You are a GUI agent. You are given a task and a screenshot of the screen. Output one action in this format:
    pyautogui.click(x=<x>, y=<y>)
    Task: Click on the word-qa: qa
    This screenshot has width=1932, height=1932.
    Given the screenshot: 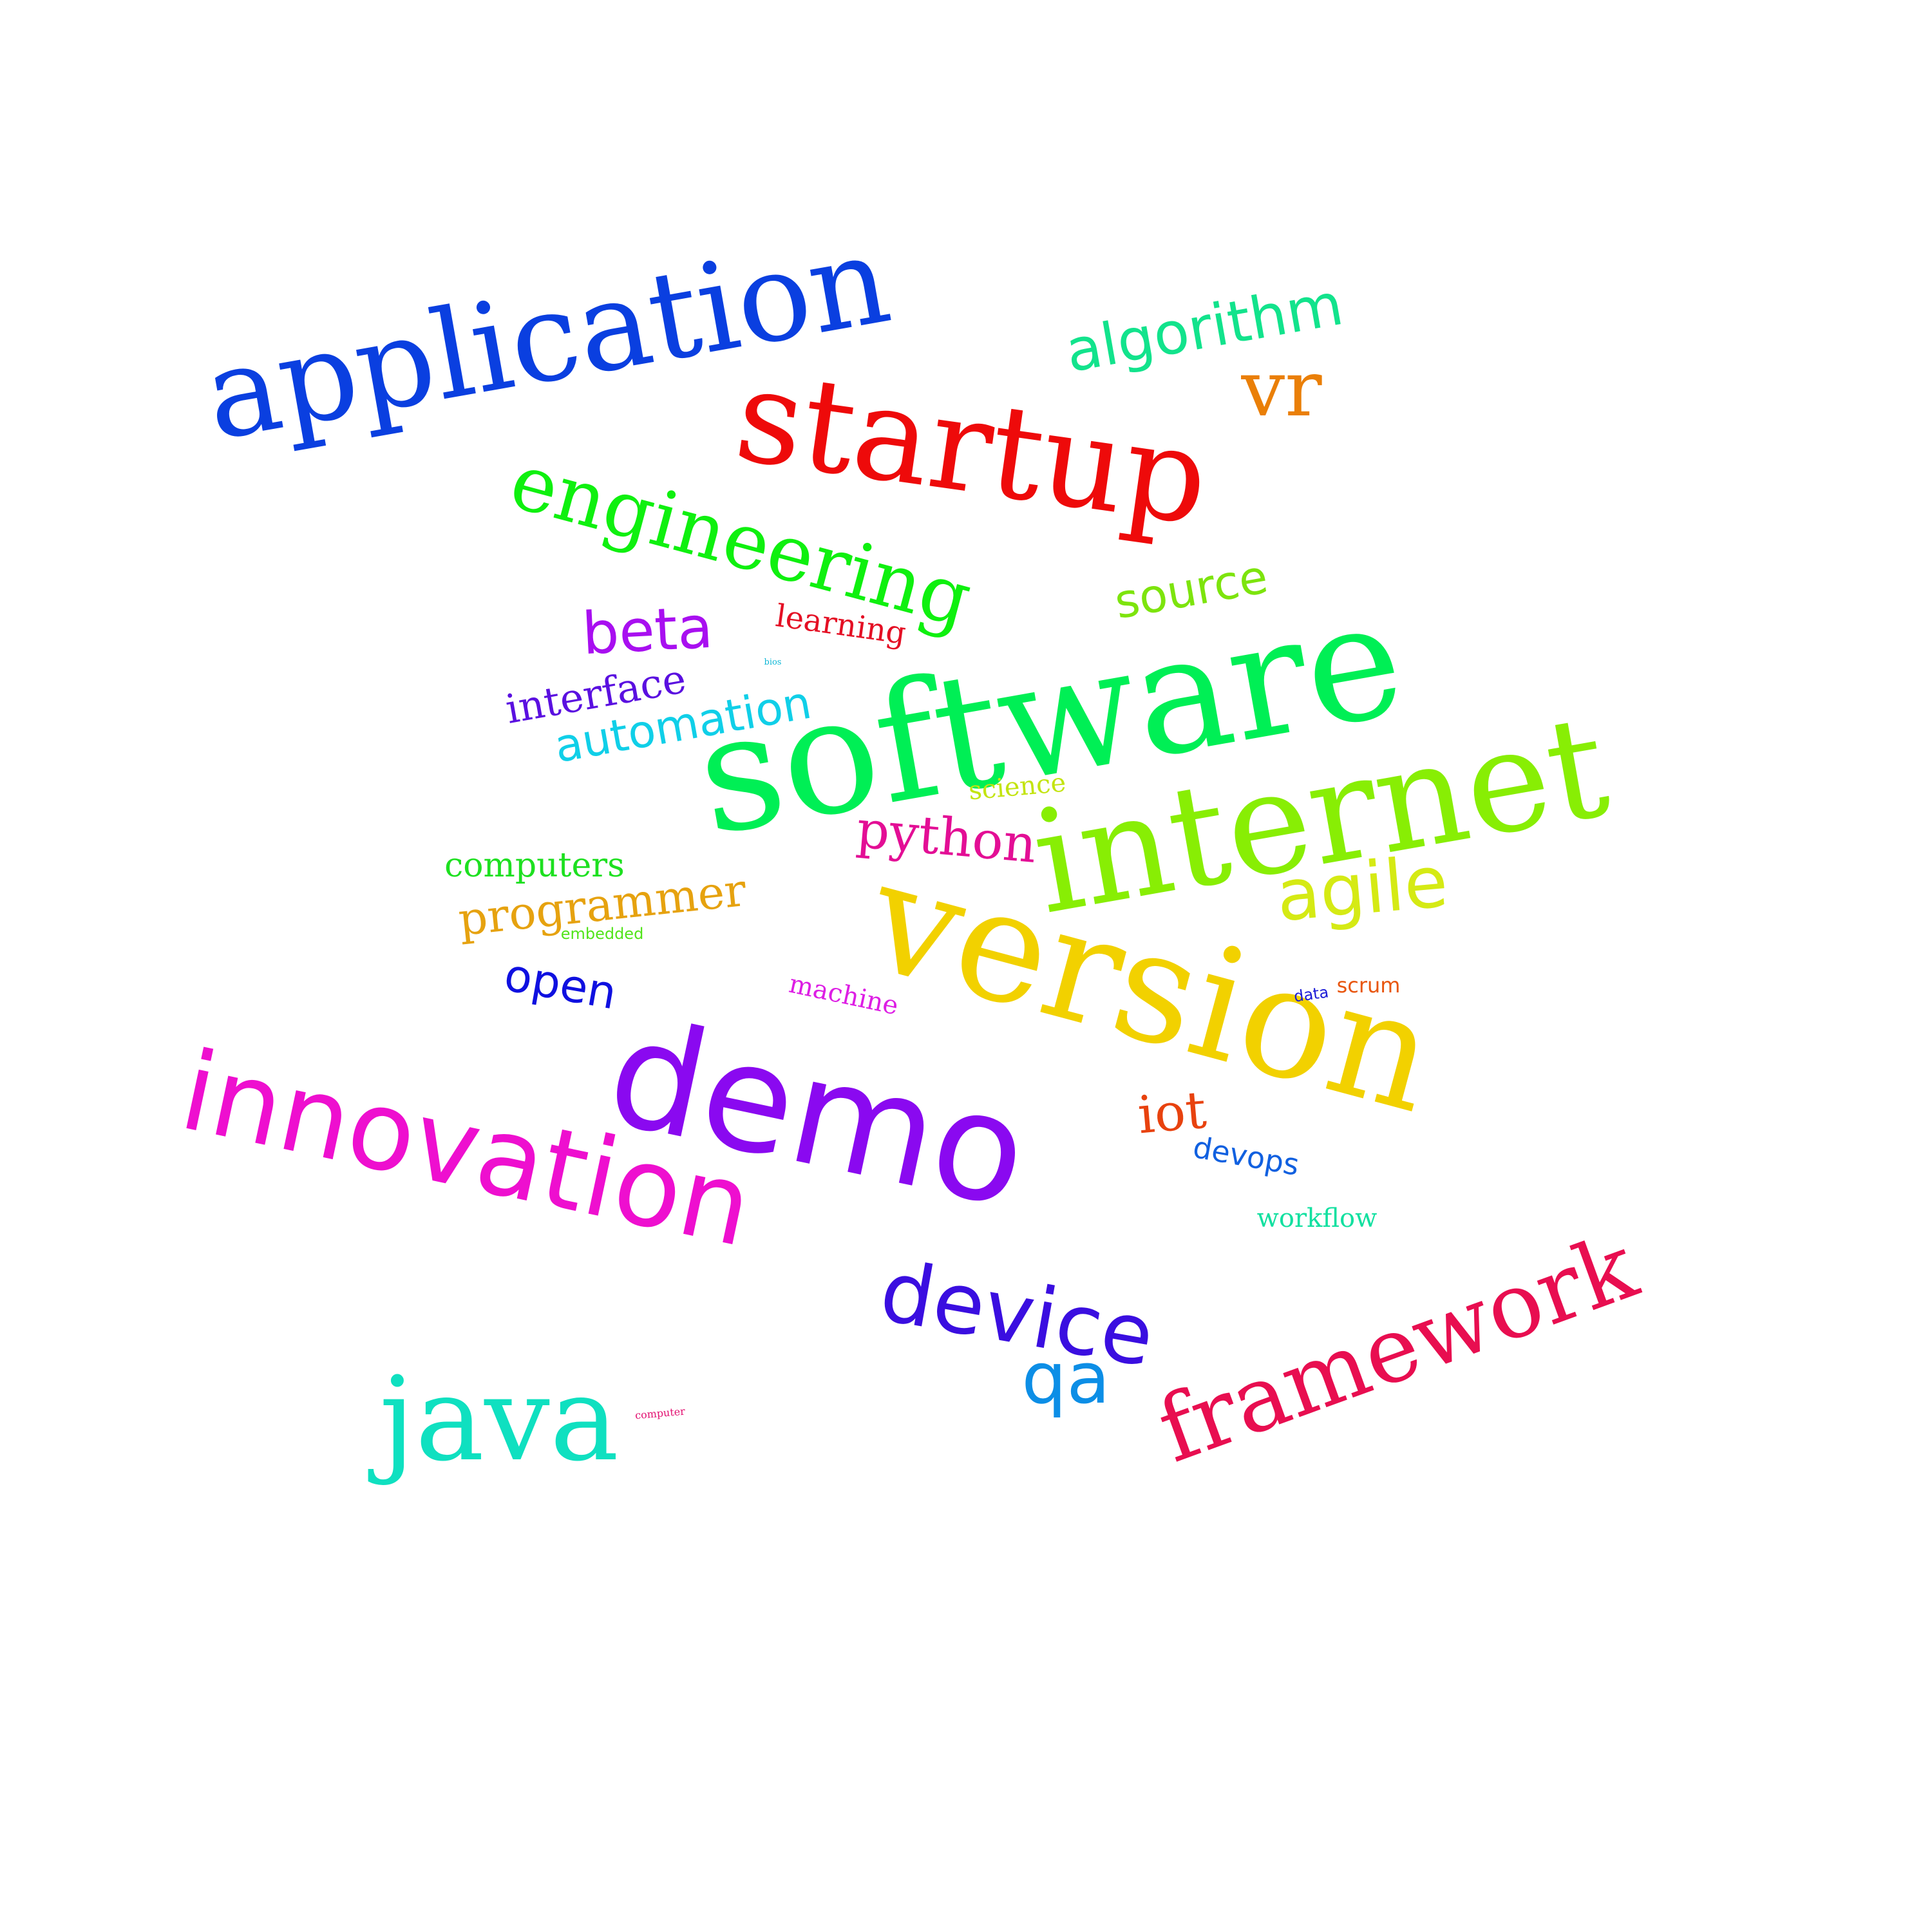 What is the action you would take?
    pyautogui.click(x=1065, y=1378)
    